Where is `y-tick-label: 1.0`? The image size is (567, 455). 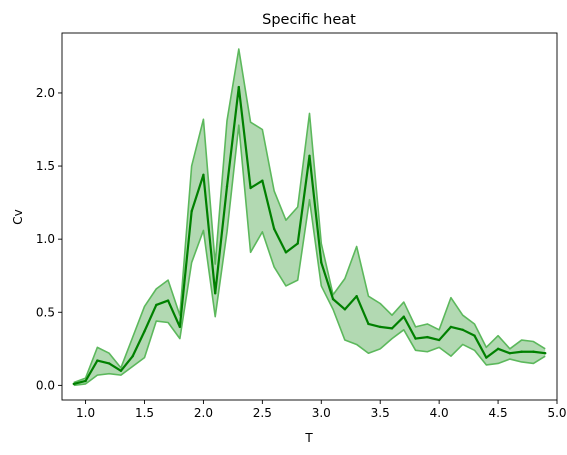
y-tick-label: 1.0 is located at coordinates (45, 239).